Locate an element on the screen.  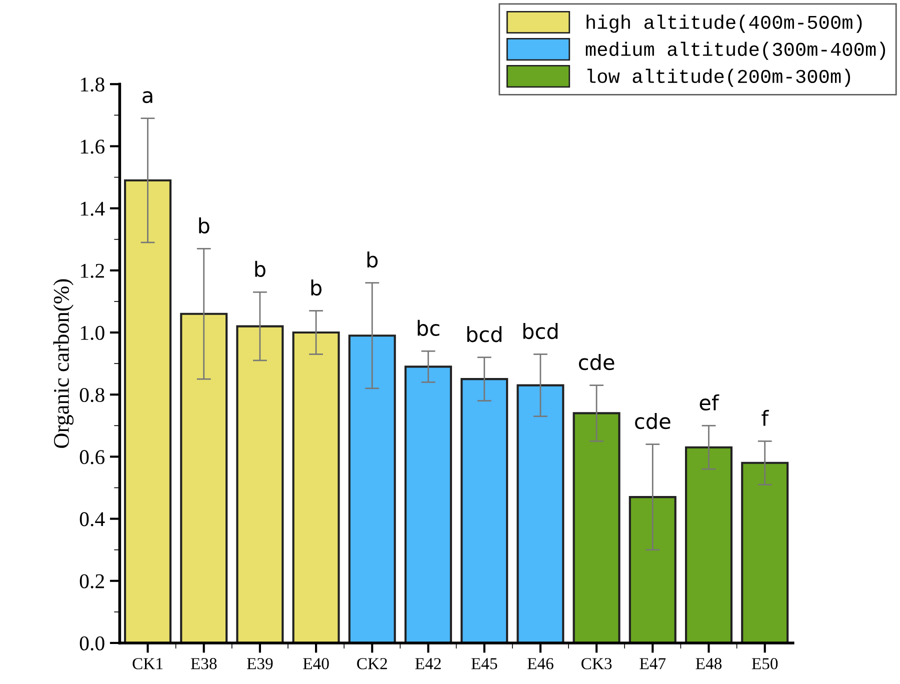
y-tick-label: 0.0 is located at coordinates (92, 643).